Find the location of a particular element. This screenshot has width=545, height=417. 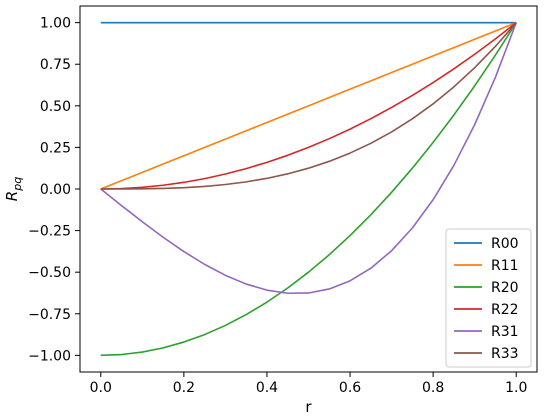

legend-label-r31: R31 is located at coordinates (505, 332).